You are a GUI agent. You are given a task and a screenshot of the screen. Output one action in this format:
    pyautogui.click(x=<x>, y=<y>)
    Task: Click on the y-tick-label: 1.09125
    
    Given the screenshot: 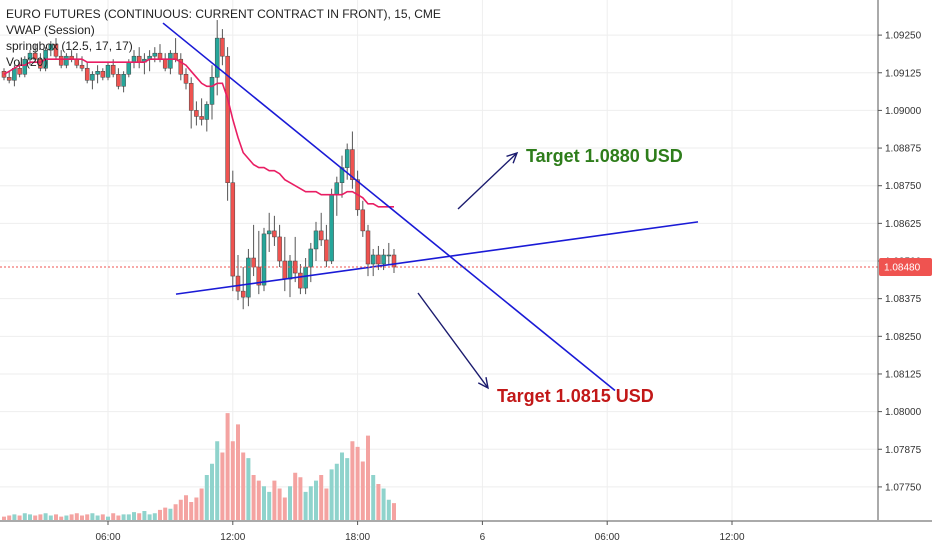 What is the action you would take?
    pyautogui.click(x=903, y=73)
    